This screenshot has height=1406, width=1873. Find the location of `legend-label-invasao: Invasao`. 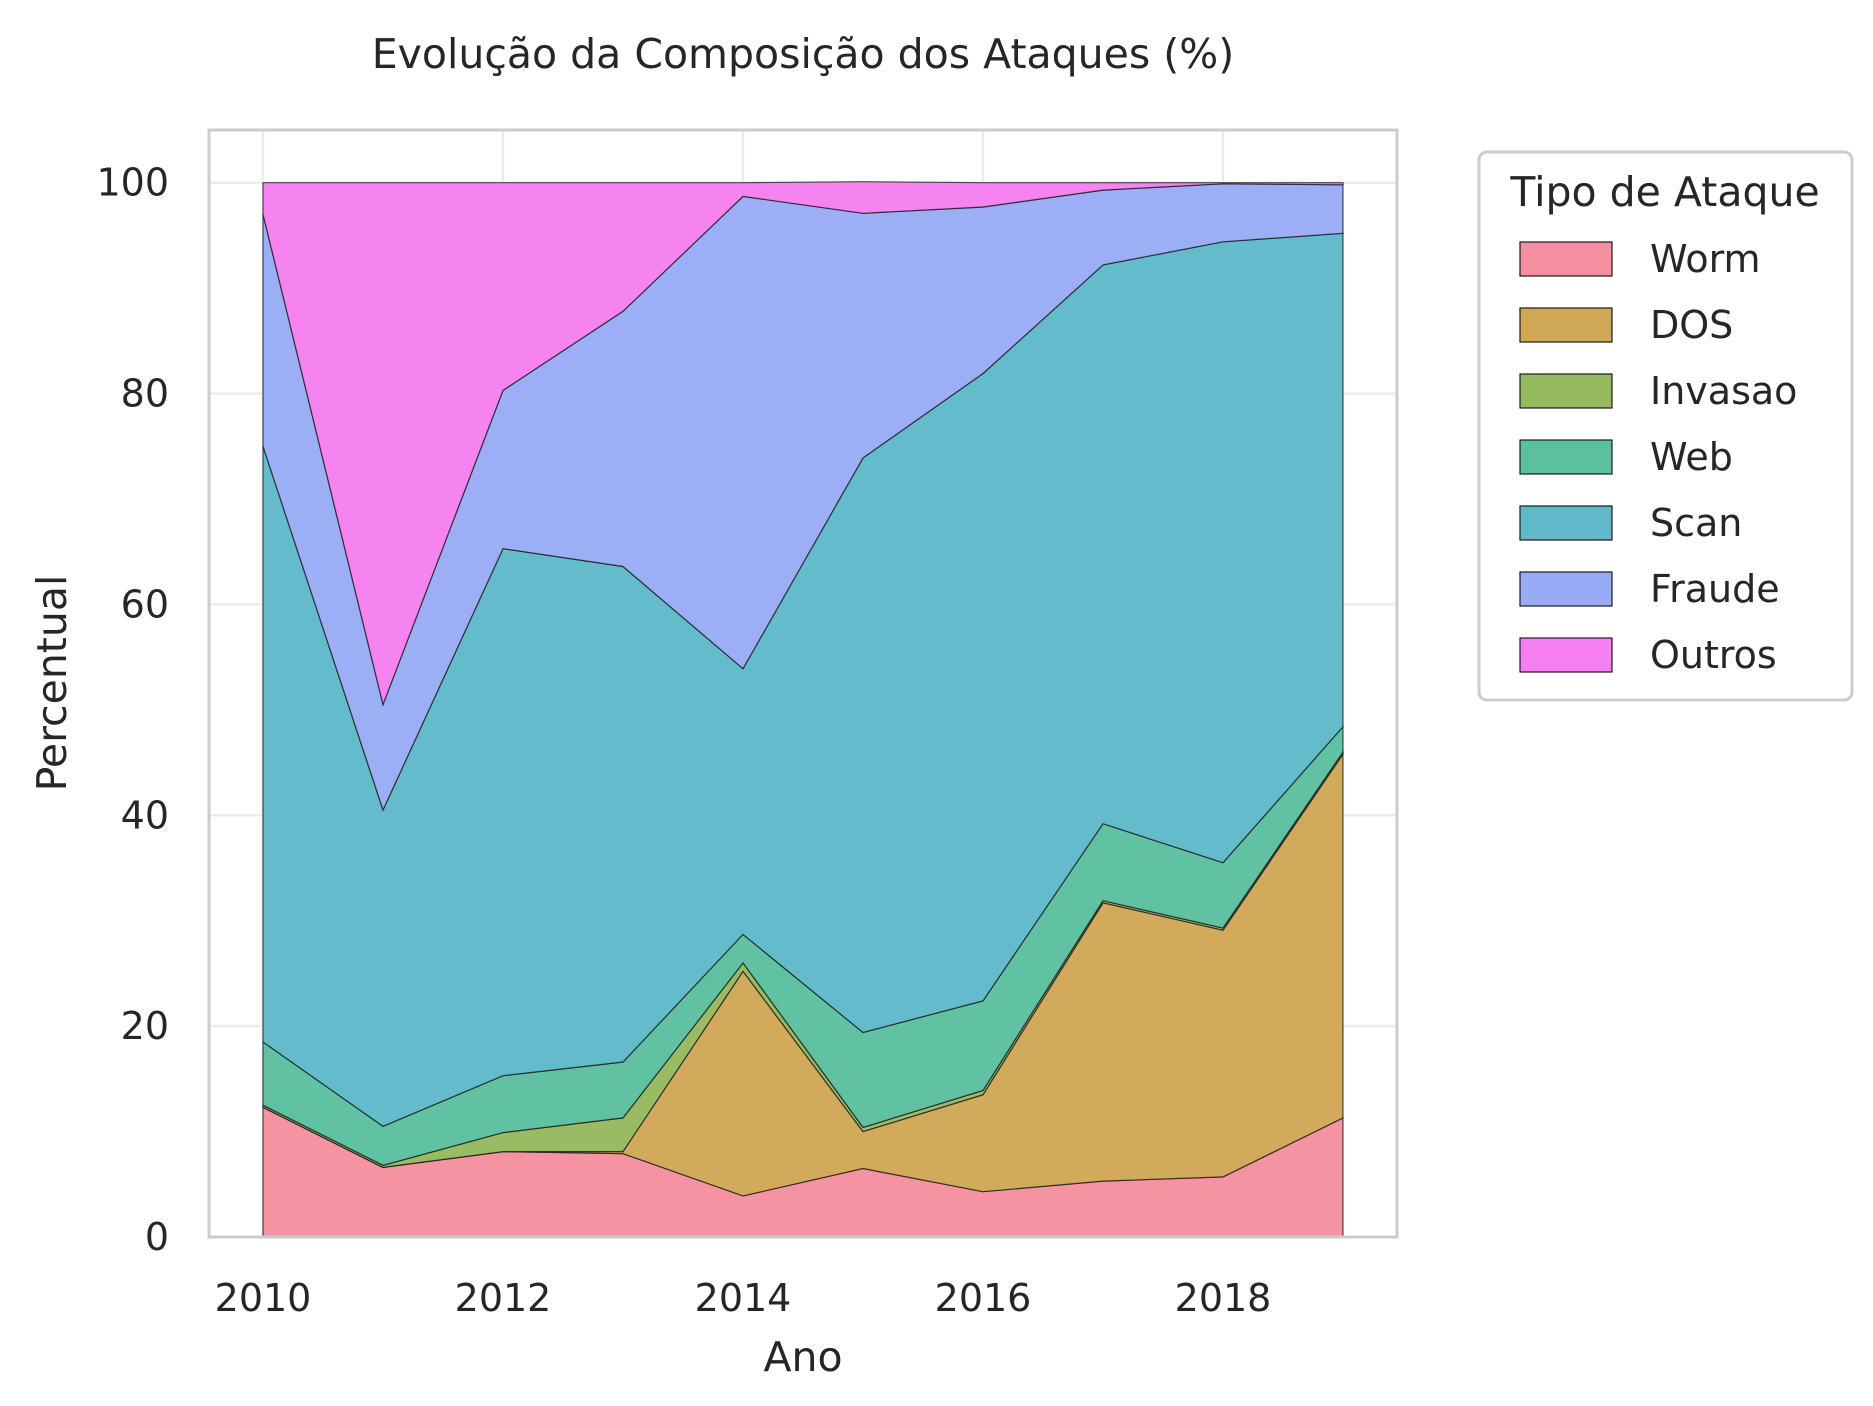

legend-label-invasao: Invasao is located at coordinates (1723, 391).